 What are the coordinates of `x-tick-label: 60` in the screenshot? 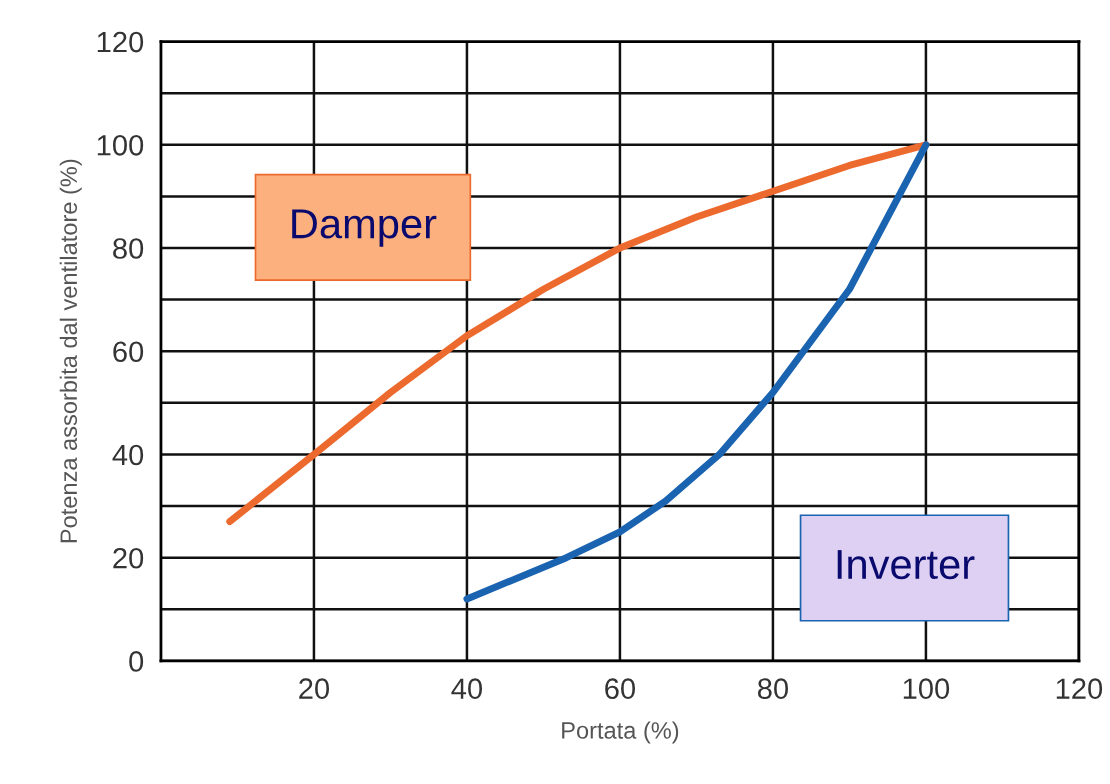 It's located at (620, 688).